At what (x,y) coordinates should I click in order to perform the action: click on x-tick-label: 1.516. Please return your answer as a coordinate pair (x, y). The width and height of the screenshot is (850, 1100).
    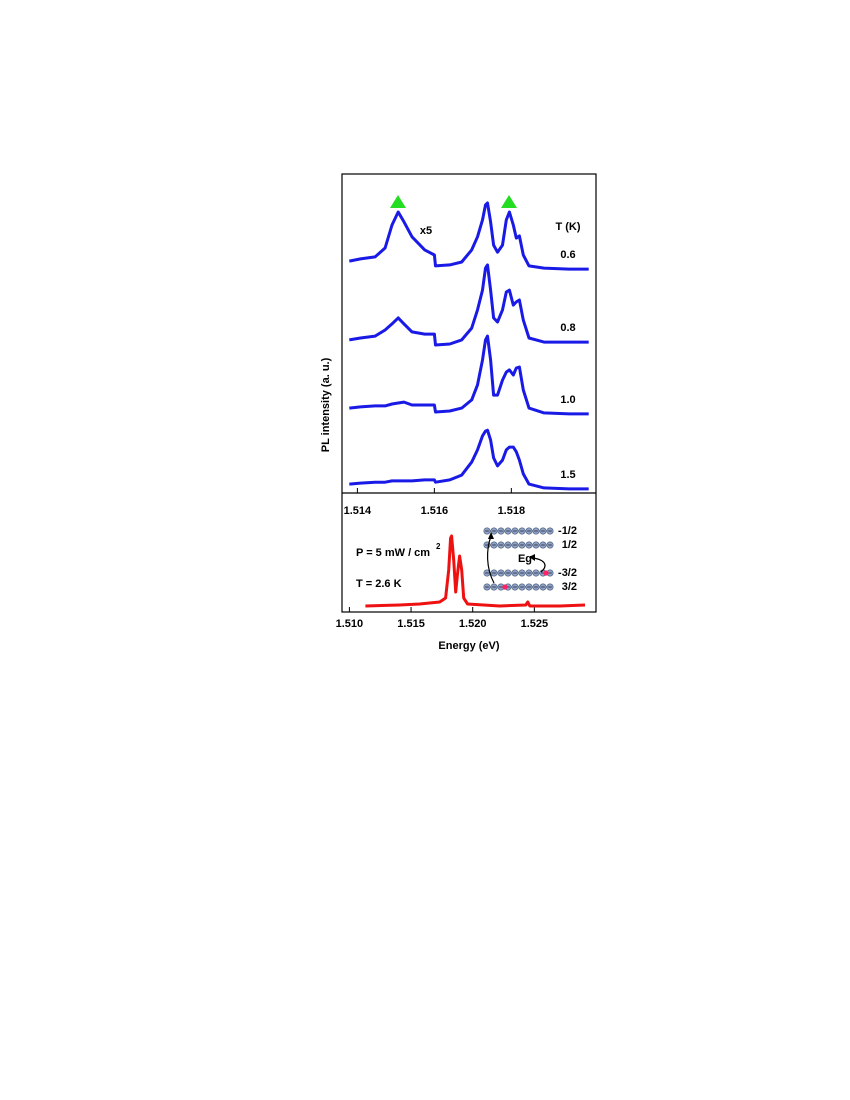
    Looking at the image, I should click on (435, 511).